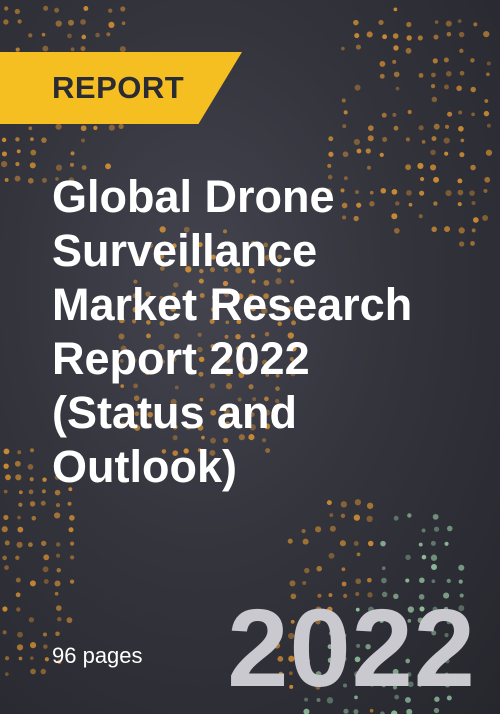 The height and width of the screenshot is (714, 500). Describe the element at coordinates (118, 87) in the screenshot. I see `report-badge-label: REPORT` at that location.